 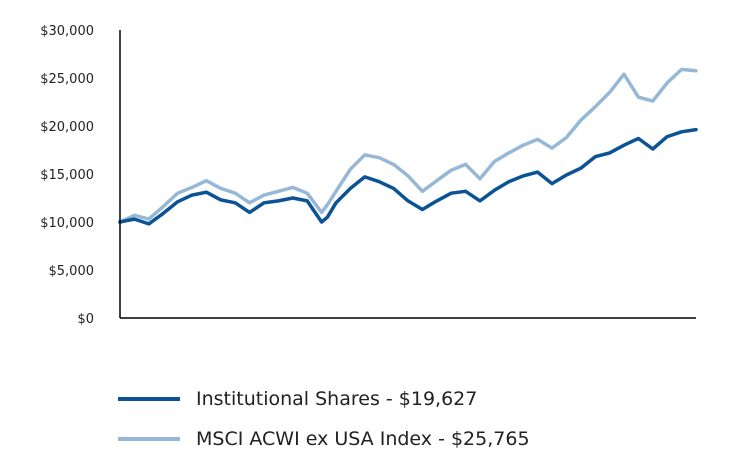 I want to click on y-tick-label: $30,000, so click(x=67, y=31).